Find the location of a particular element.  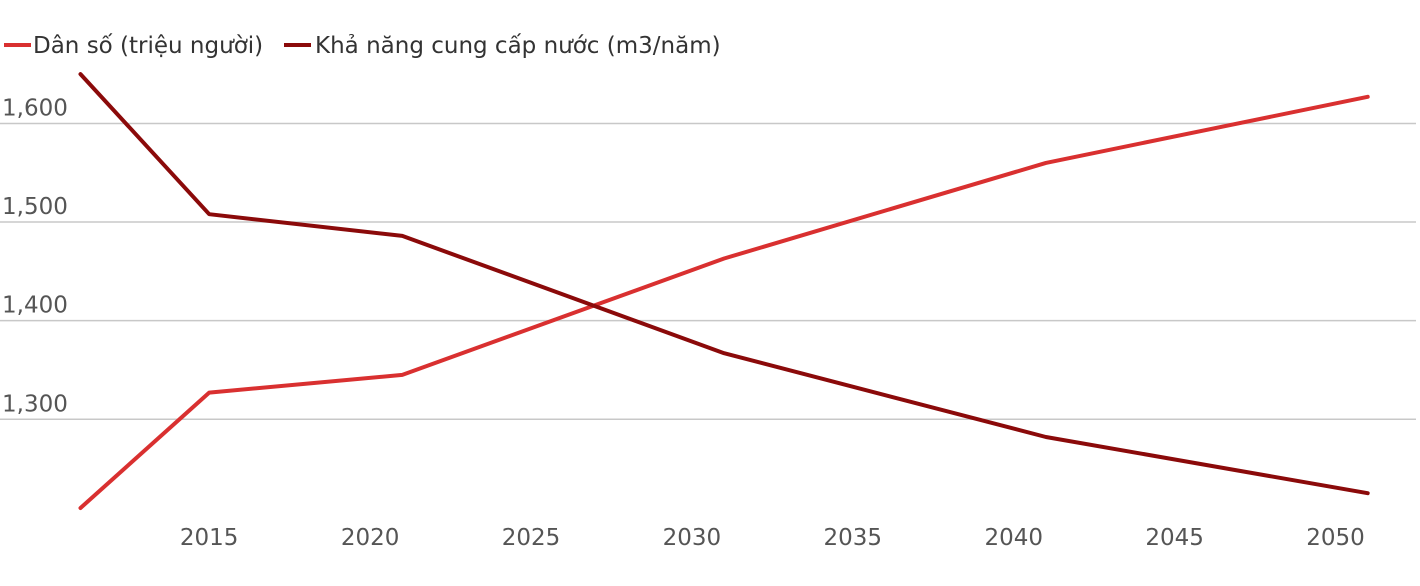

legend-item-population: Dân số (triệu người) is located at coordinates (133, 46).